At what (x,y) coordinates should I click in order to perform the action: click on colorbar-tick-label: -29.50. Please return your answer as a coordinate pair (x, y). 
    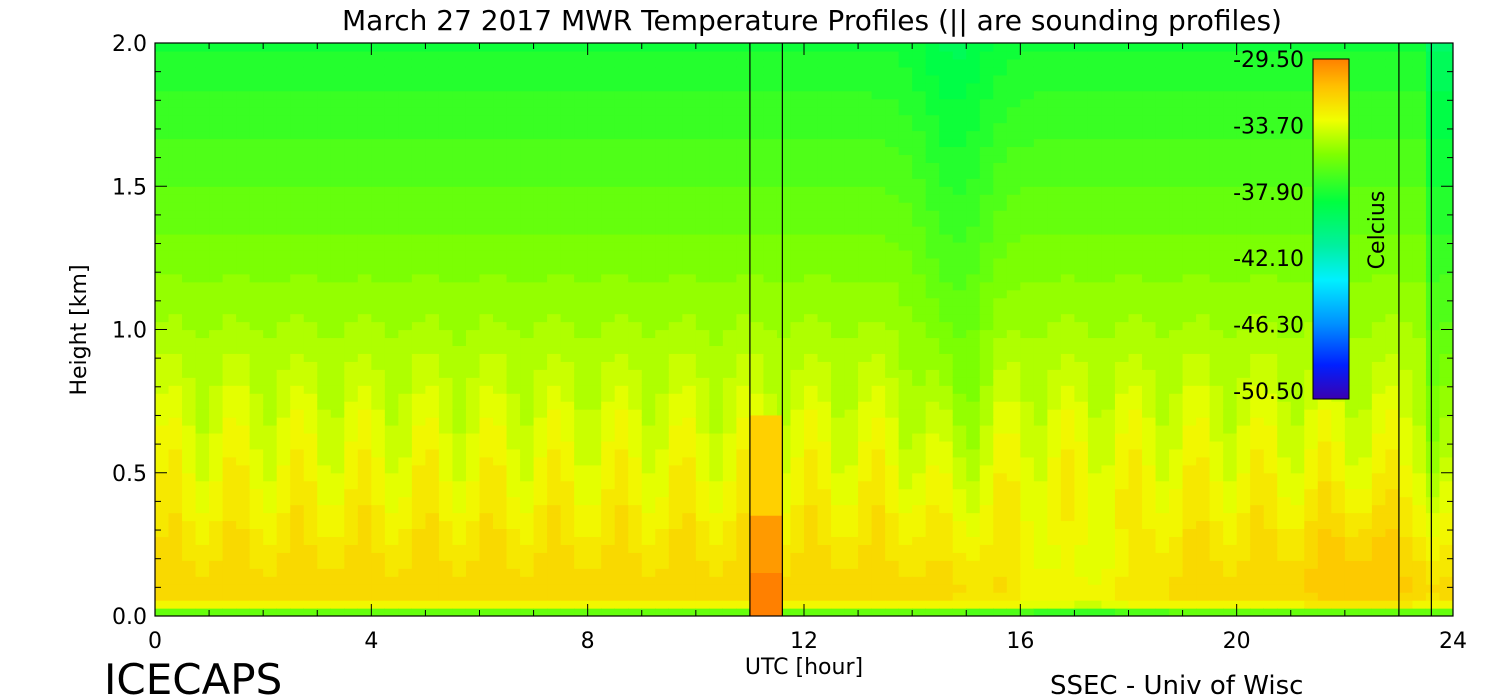
    Looking at the image, I should click on (1268, 60).